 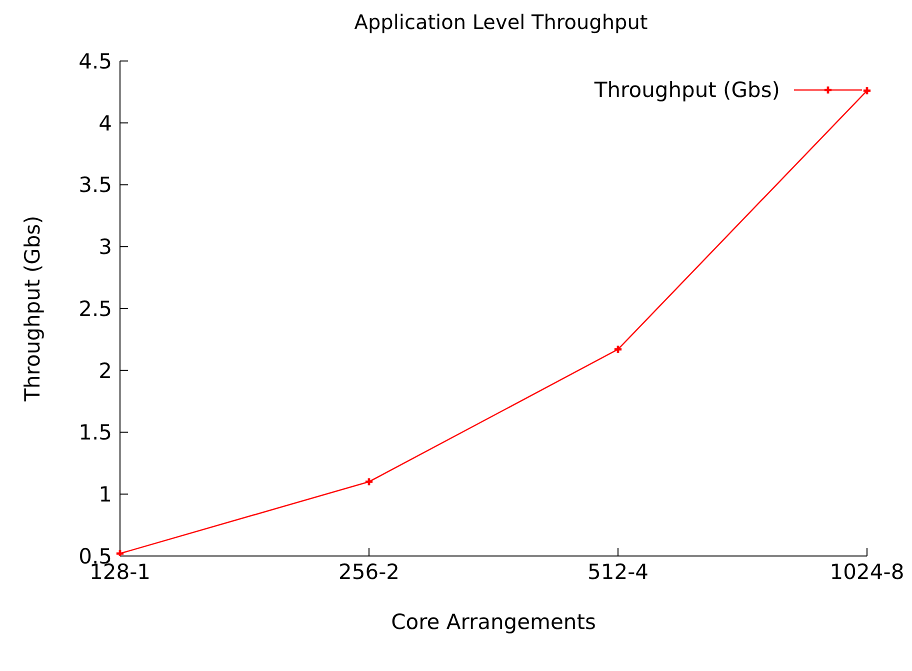 What do you see at coordinates (867, 572) in the screenshot?
I see `x-tick-label: 1024-8` at bounding box center [867, 572].